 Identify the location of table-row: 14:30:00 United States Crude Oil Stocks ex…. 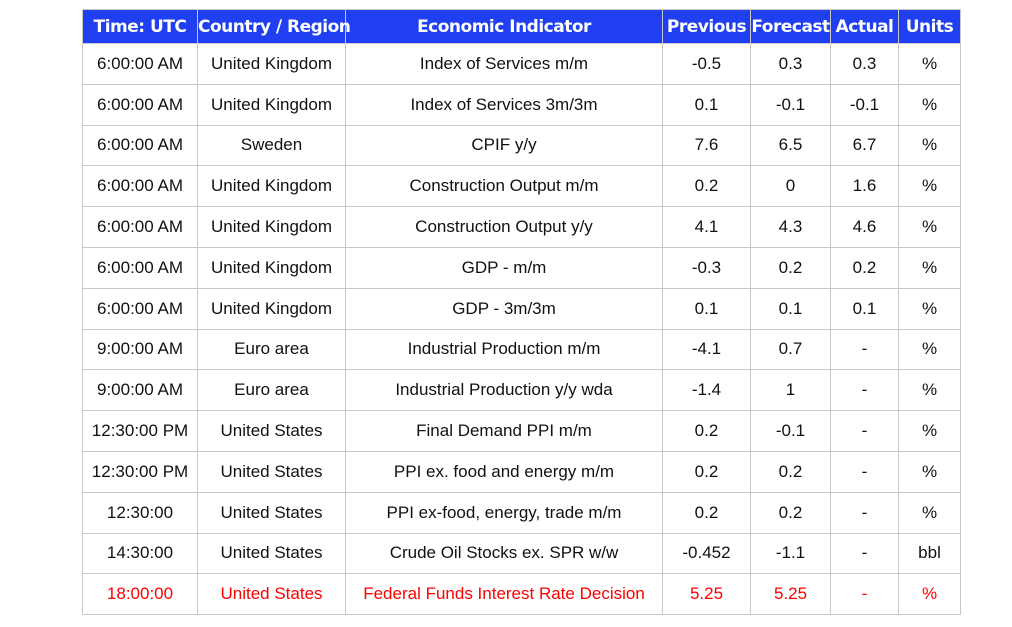
(521, 553).